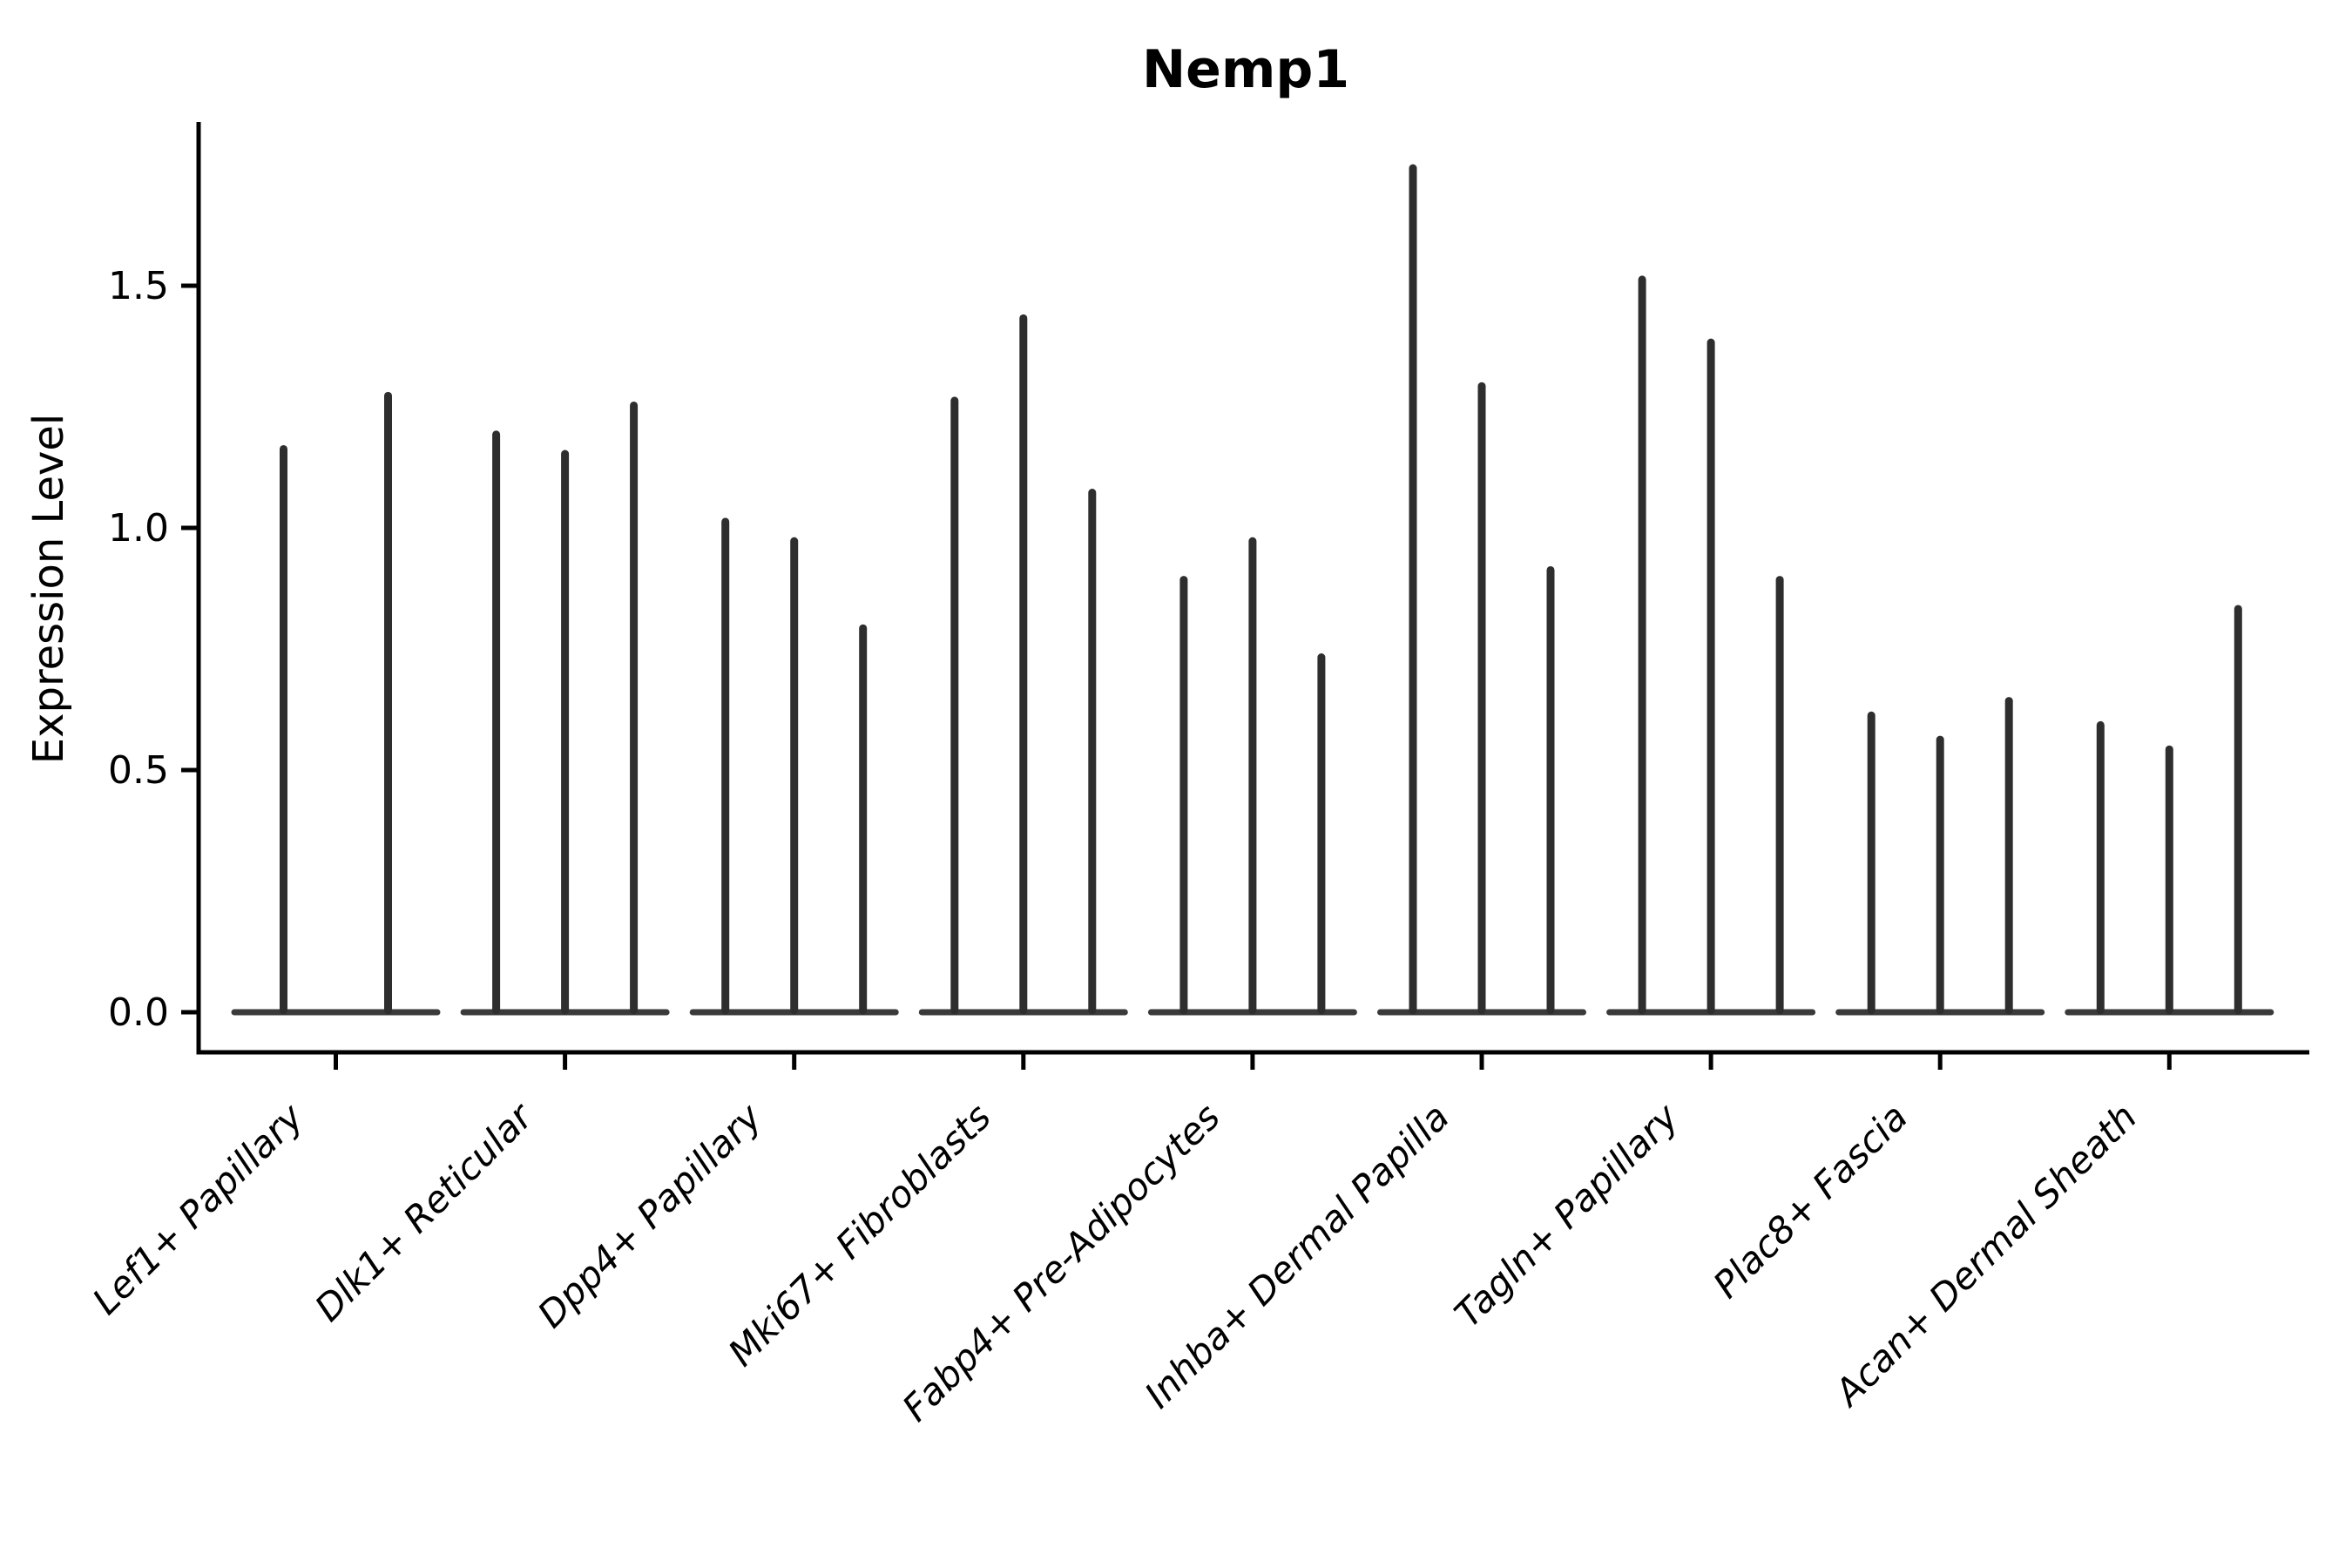  Describe the element at coordinates (1245, 69) in the screenshot. I see `chart-title: Nemp1` at that location.